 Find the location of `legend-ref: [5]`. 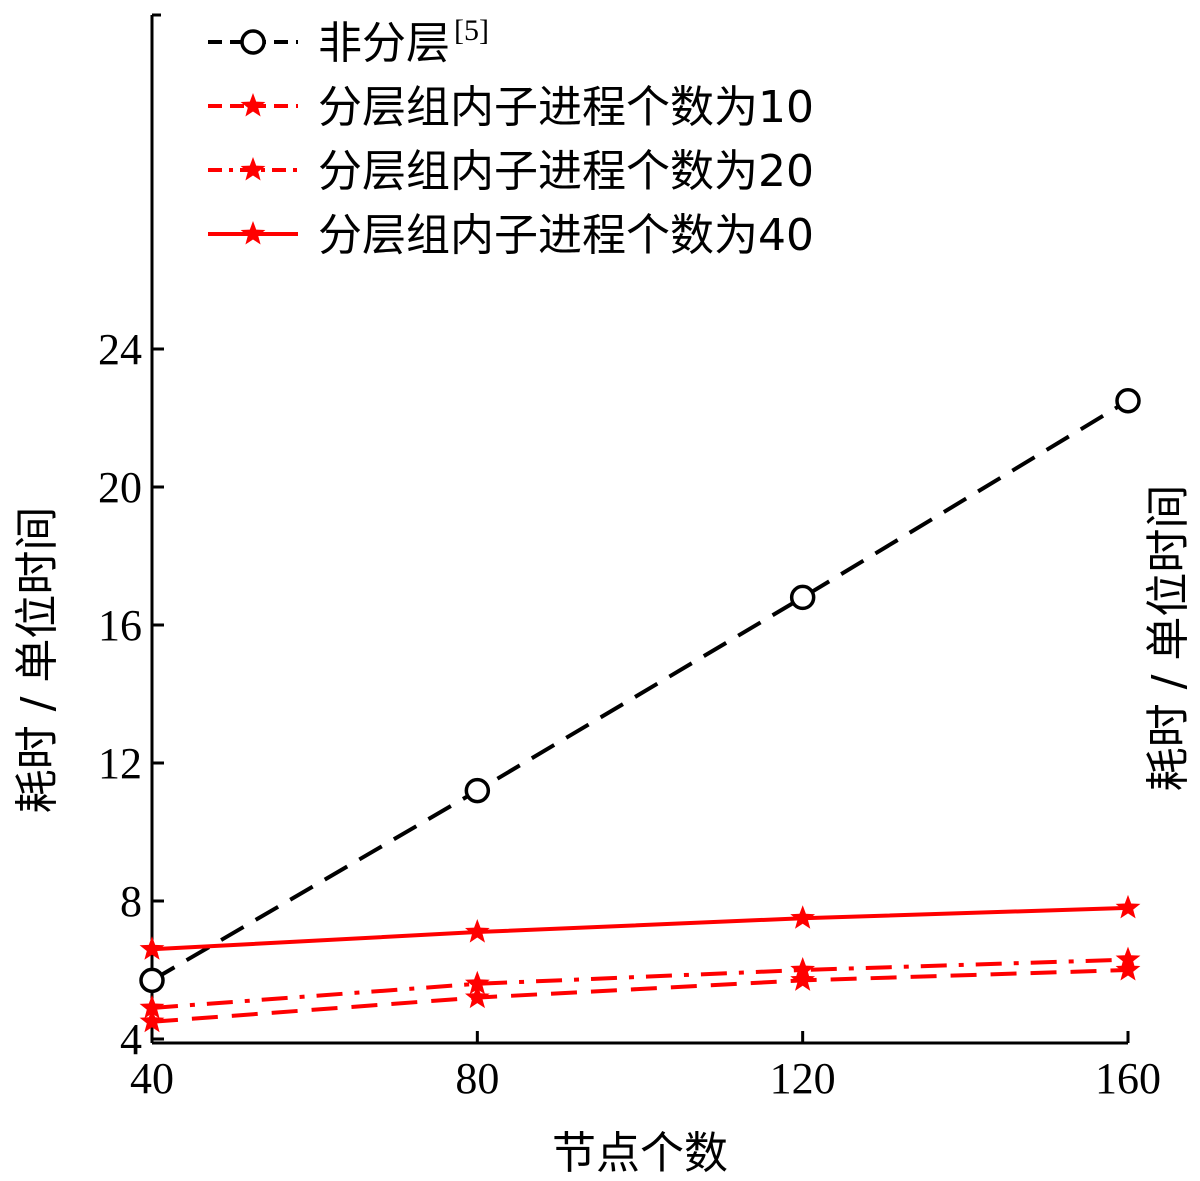

legend-ref: [5] is located at coordinates (471, 30).